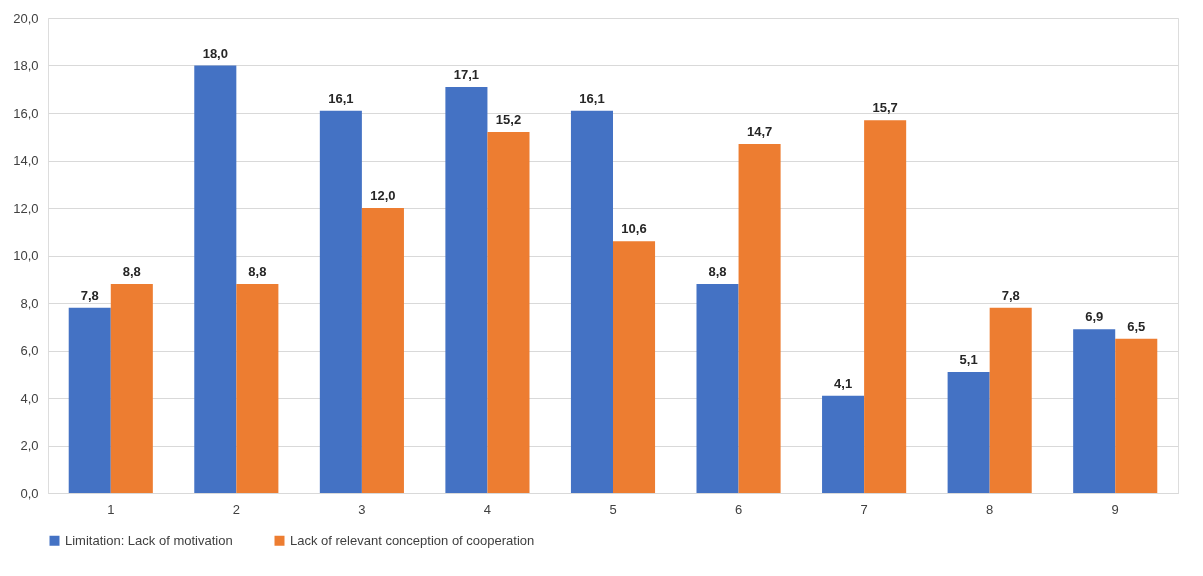 The height and width of the screenshot is (576, 1203). What do you see at coordinates (215, 53) in the screenshot?
I see `data-label: 18,0` at bounding box center [215, 53].